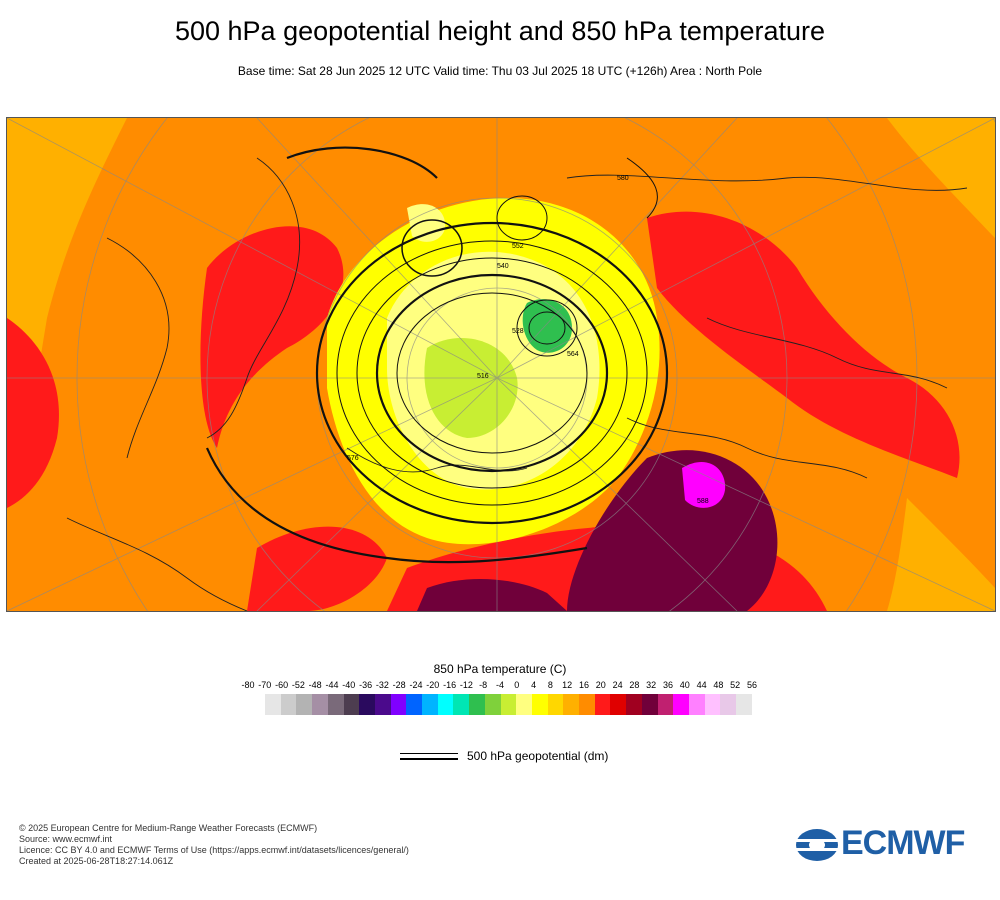 This screenshot has width=1000, height=900. I want to click on legend-tick-label: -4, so click(499, 685).